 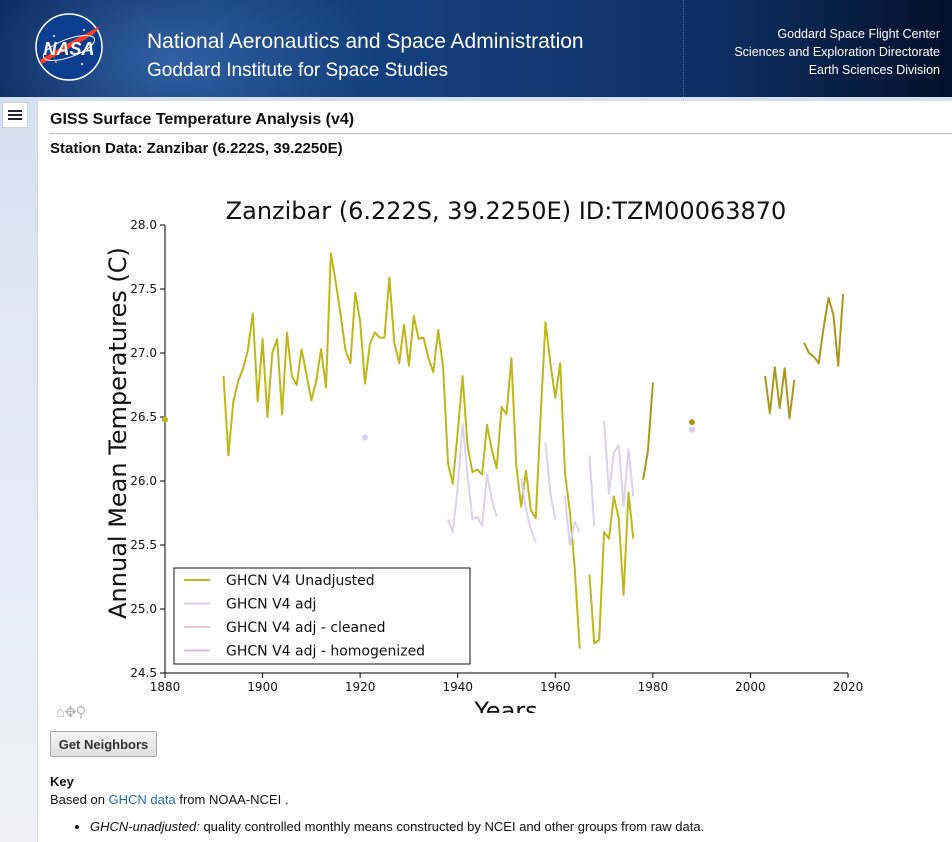 What do you see at coordinates (360, 687) in the screenshot?
I see `x-tick-label: 1920` at bounding box center [360, 687].